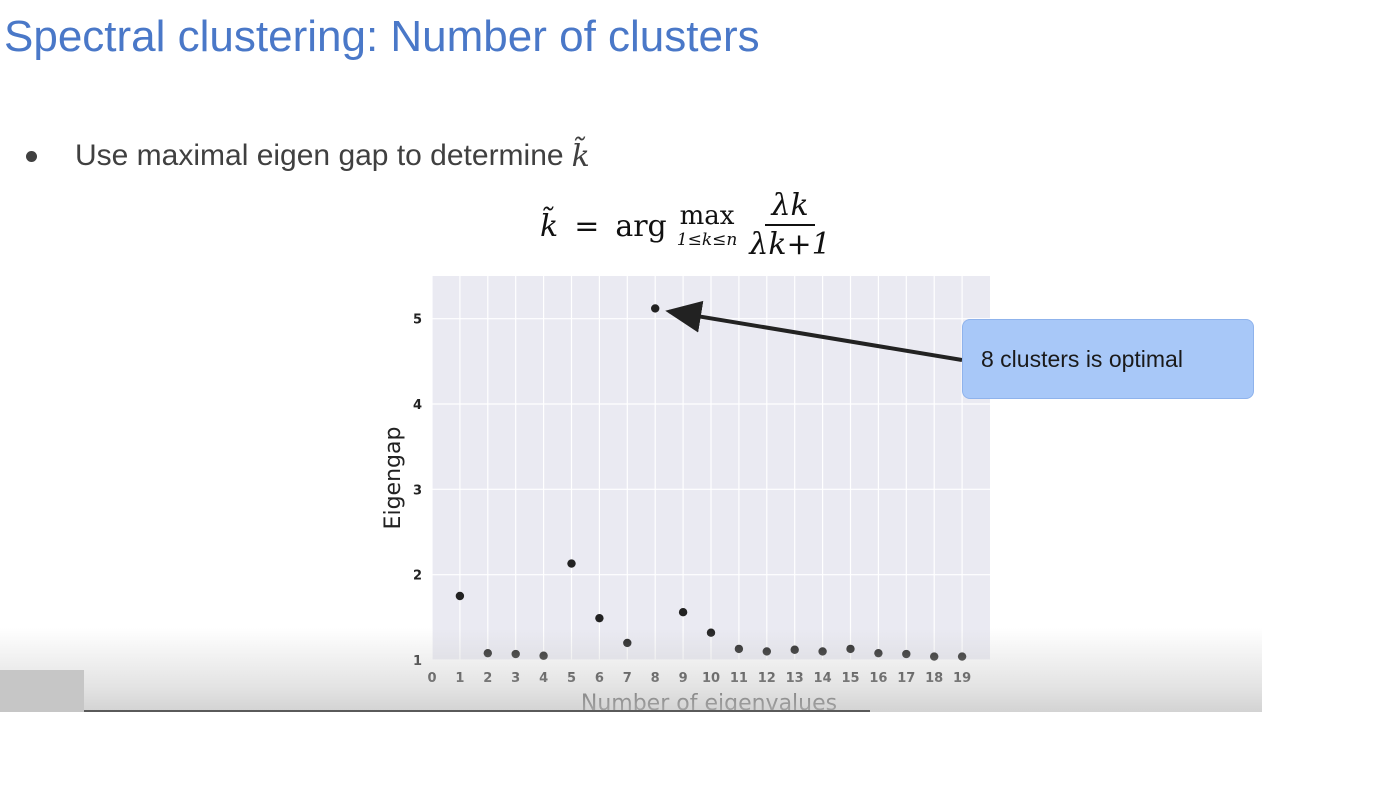 Image resolution: width=1400 pixels, height=792 pixels. I want to click on slide-title: Spectral clustering: Number of clusters, so click(382, 36).